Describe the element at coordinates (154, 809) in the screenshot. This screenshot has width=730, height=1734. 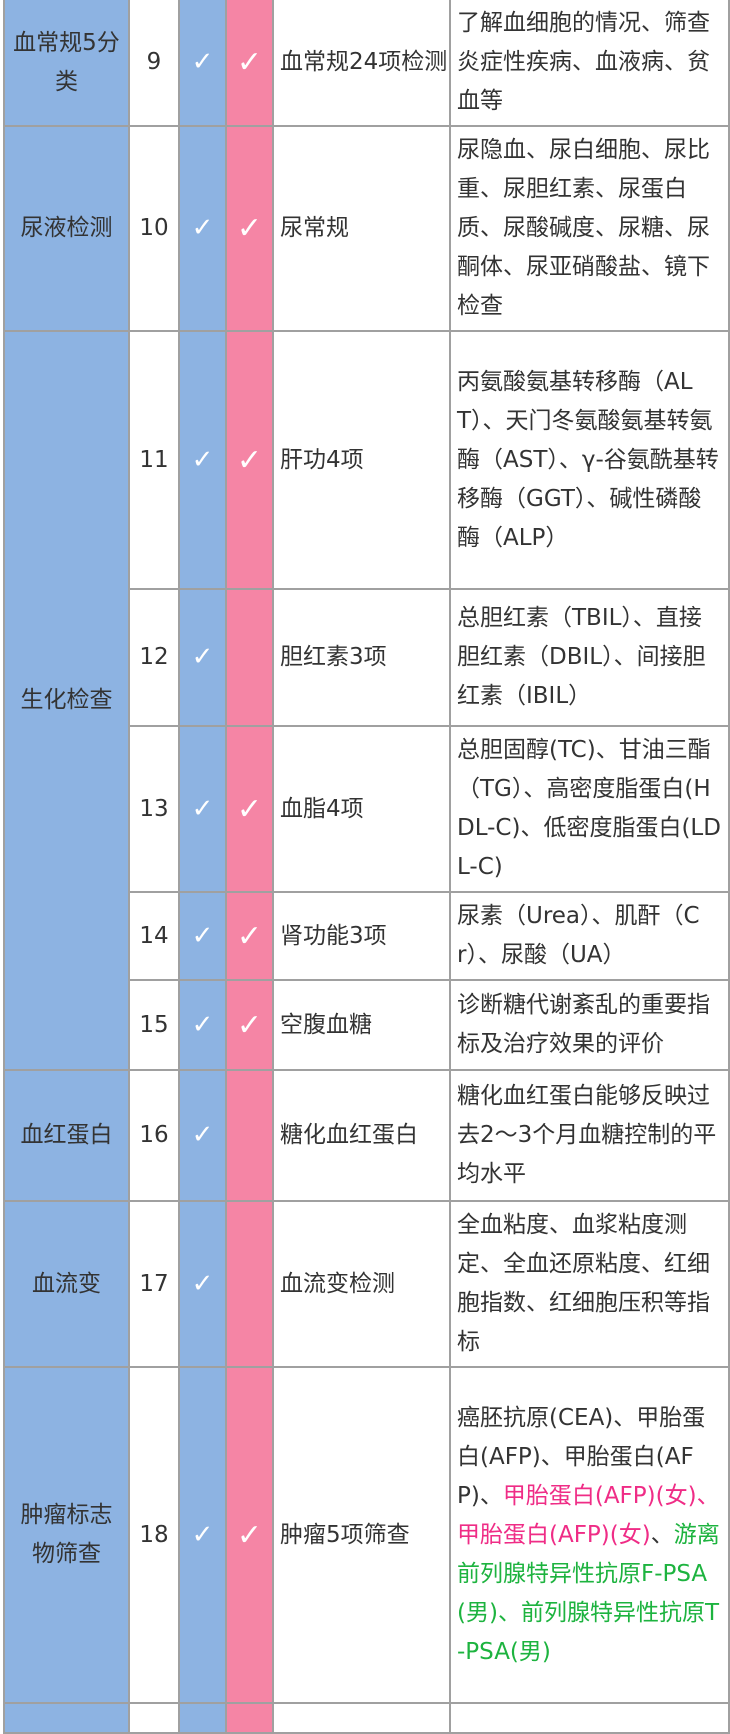
I see `item-number: 13` at that location.